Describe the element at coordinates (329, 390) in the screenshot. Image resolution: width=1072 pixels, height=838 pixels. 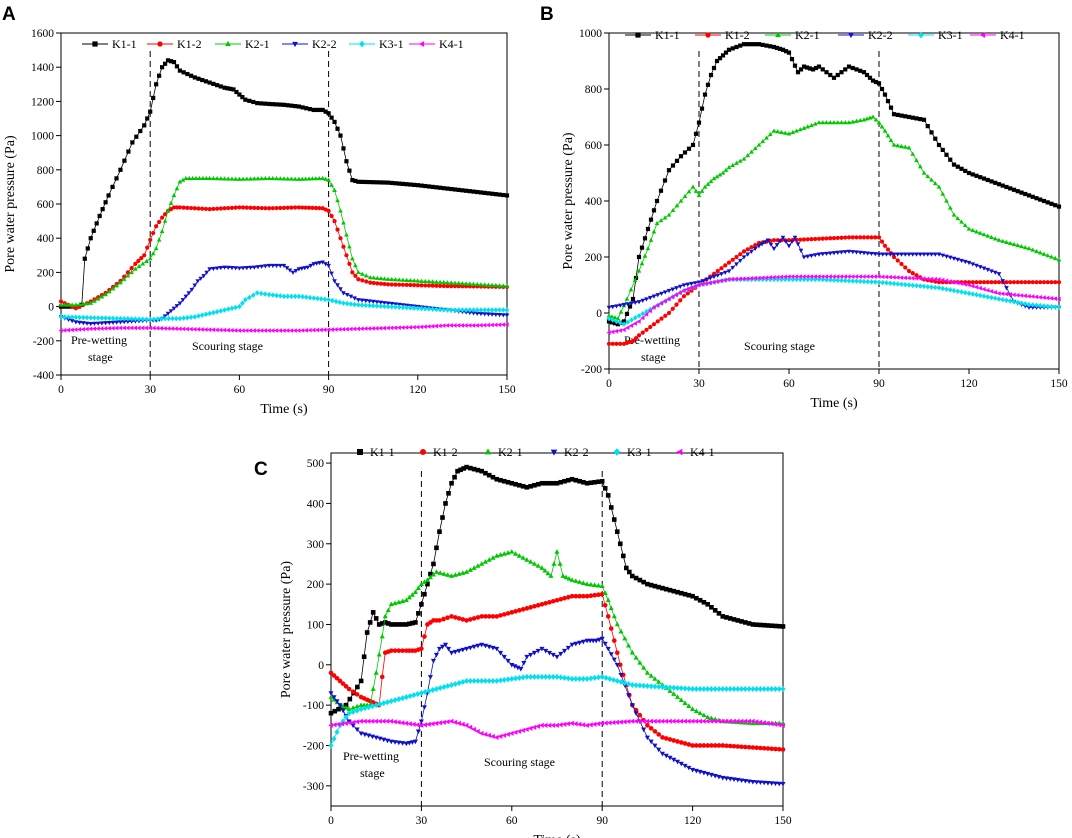
I see `x-tick-label: 90` at that location.